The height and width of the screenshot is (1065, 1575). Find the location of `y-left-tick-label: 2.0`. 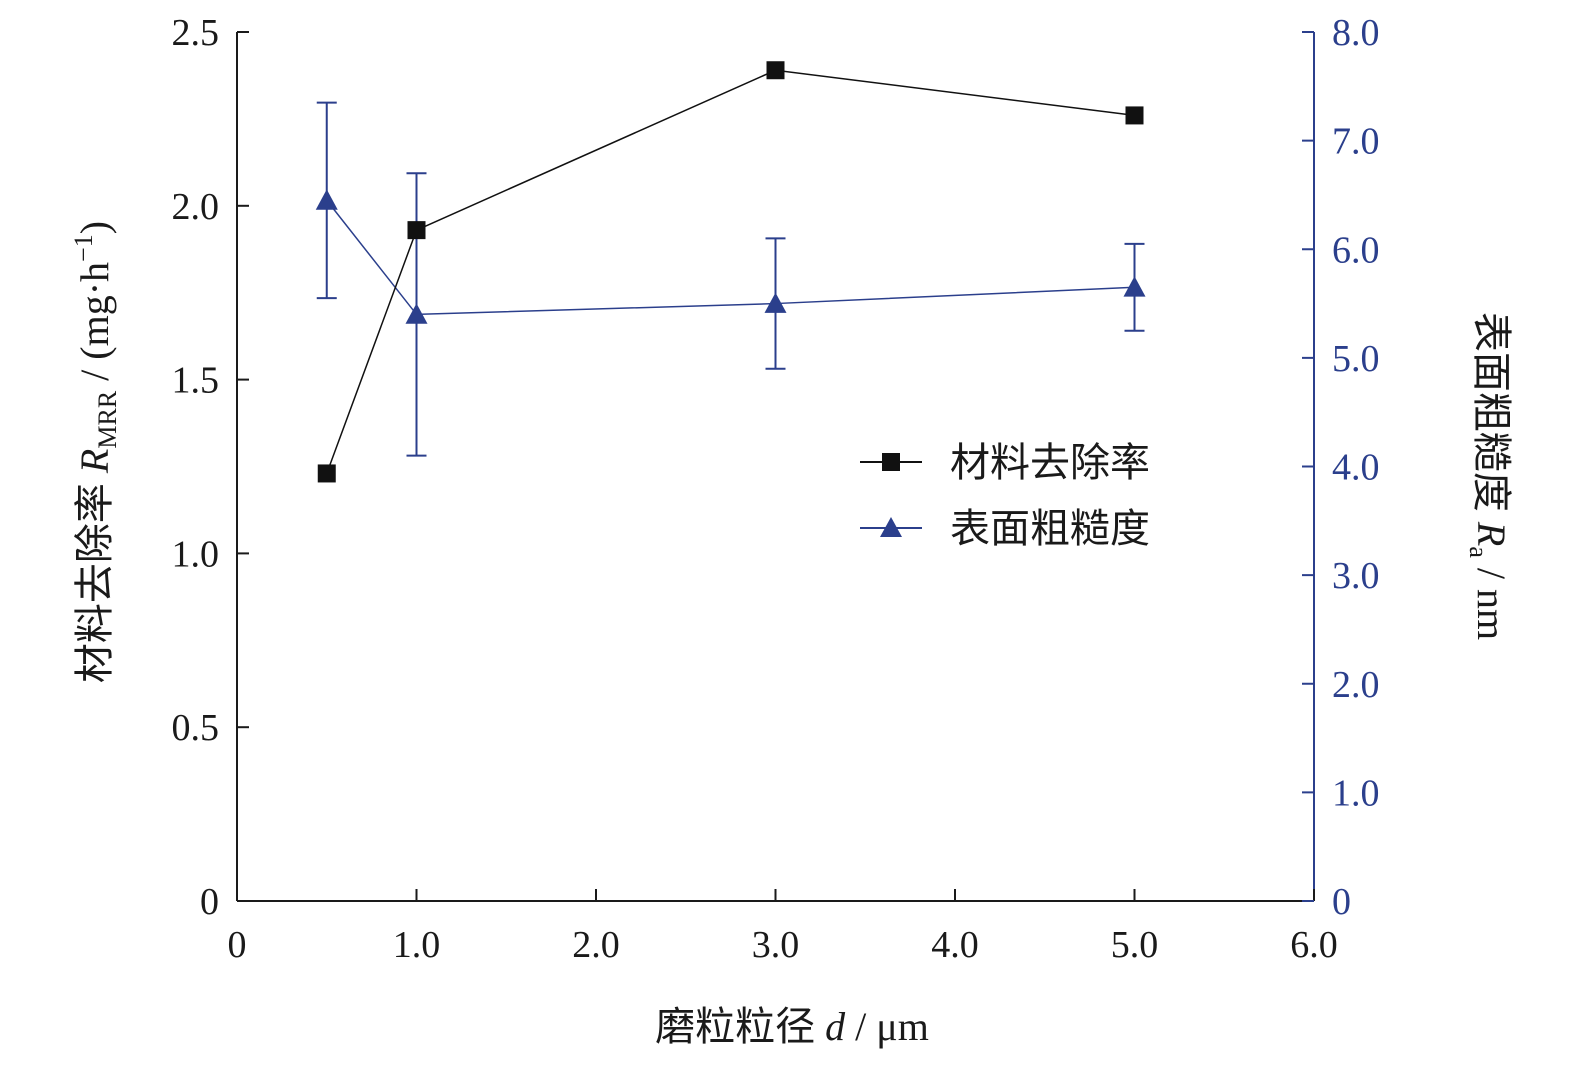

y-left-tick-label: 2.0 is located at coordinates (196, 207).